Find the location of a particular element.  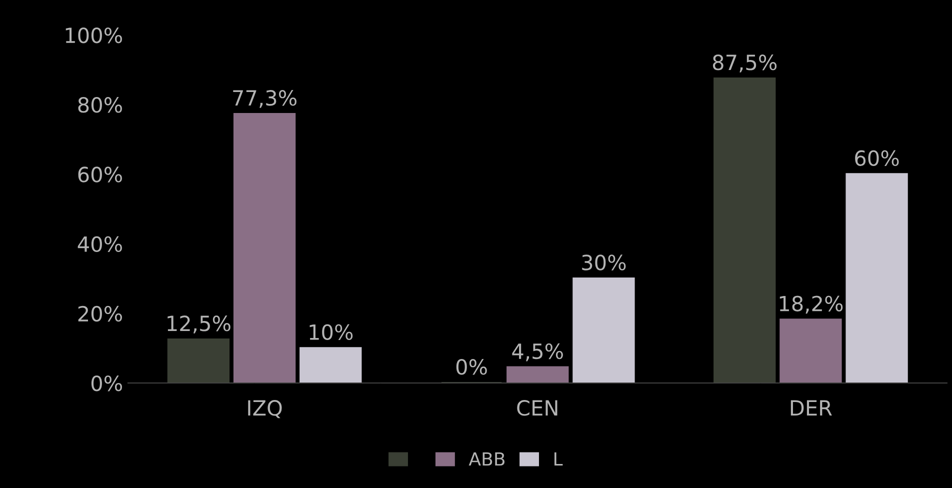

data-label: 12,5% is located at coordinates (199, 325).